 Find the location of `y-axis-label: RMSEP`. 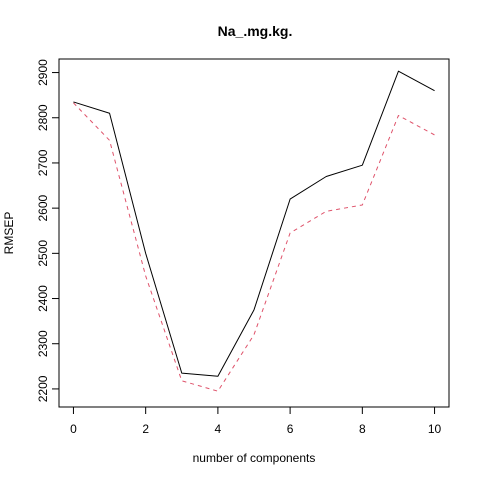

y-axis-label: RMSEP is located at coordinates (9, 233).